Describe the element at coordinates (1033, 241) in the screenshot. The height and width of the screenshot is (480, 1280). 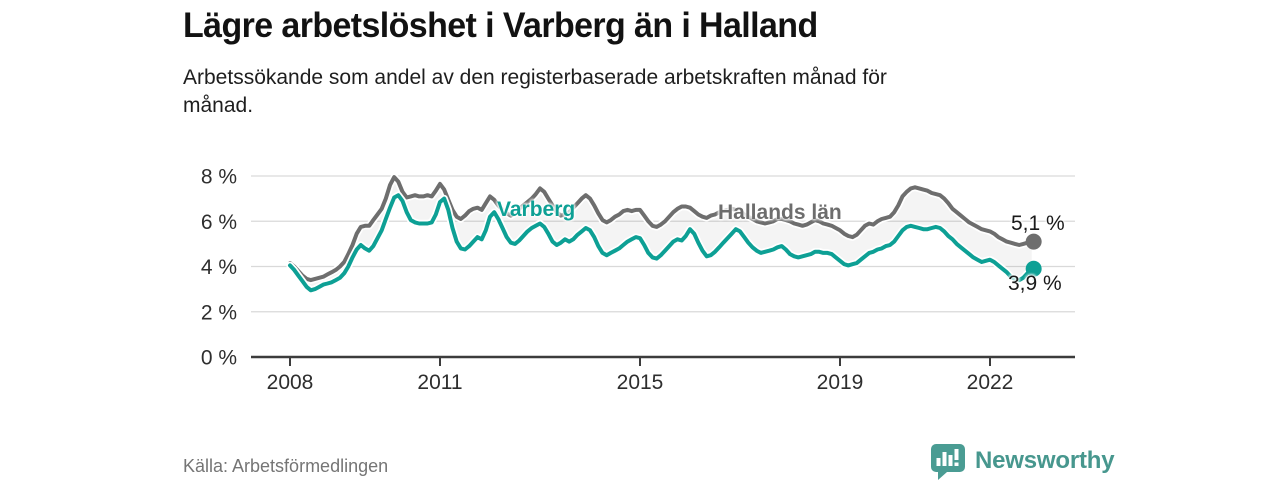
I see `end-dot-hallands` at that location.